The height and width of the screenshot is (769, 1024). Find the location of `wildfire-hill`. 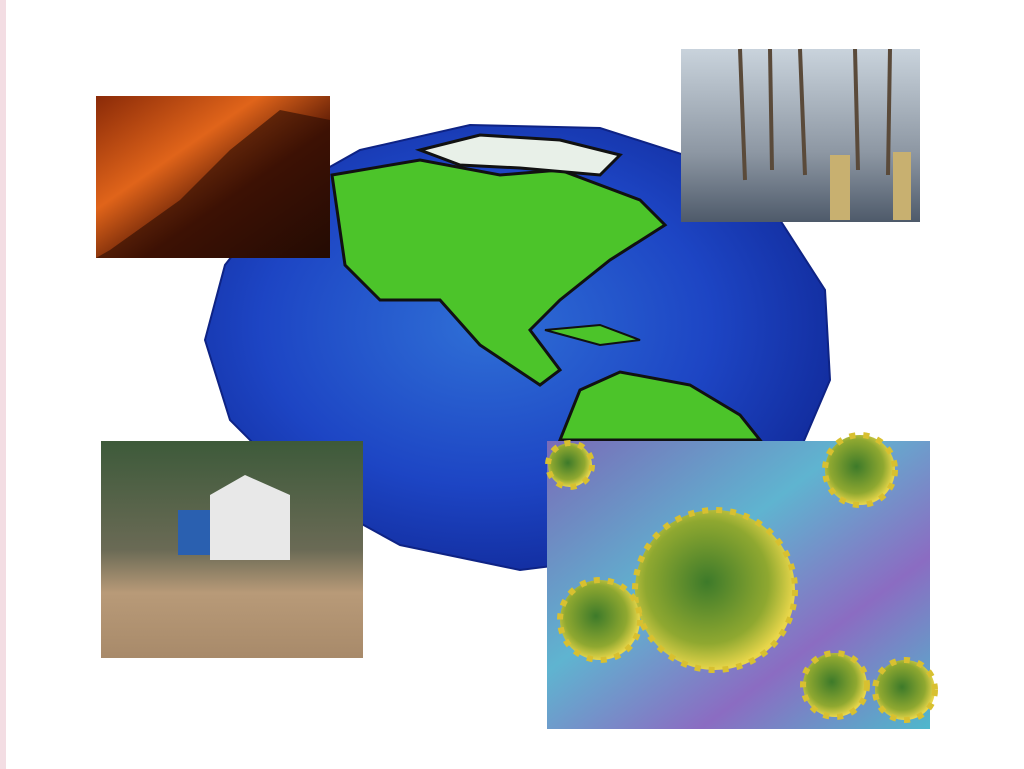

wildfire-hill is located at coordinates (213, 184).